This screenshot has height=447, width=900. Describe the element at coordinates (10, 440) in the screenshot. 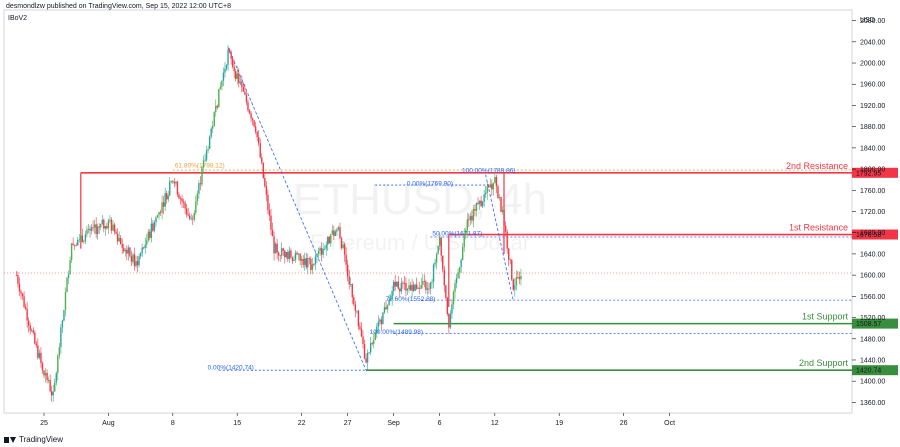

I see `tradingview-logo-icon` at that location.